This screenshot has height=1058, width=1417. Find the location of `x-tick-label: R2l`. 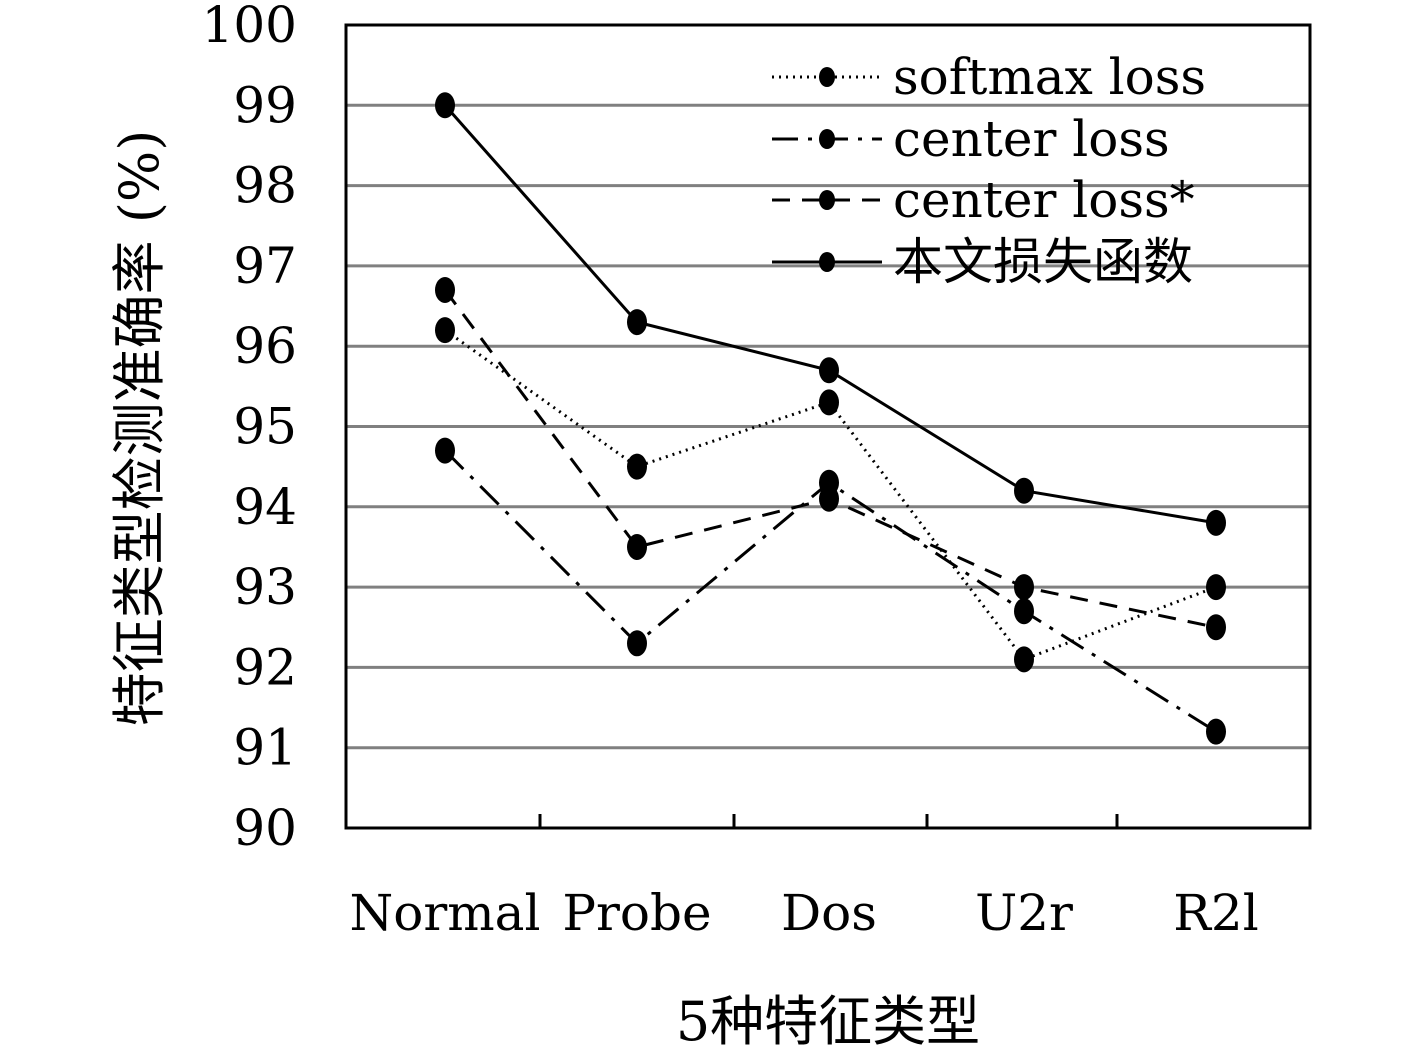

x-tick-label: R2l is located at coordinates (1215, 913).